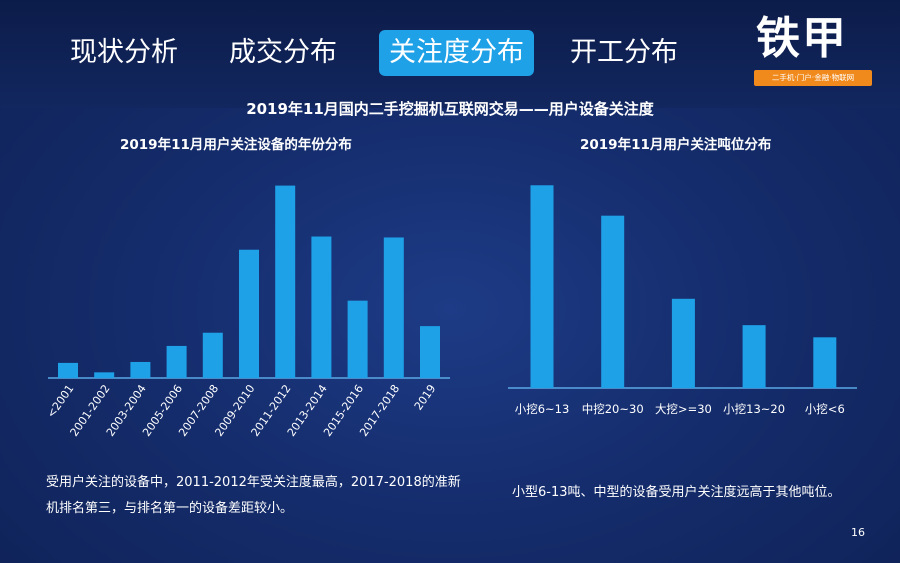 This screenshot has width=900, height=563. What do you see at coordinates (456, 53) in the screenshot?
I see `tab-attention-distribution: 关注度分布` at bounding box center [456, 53].